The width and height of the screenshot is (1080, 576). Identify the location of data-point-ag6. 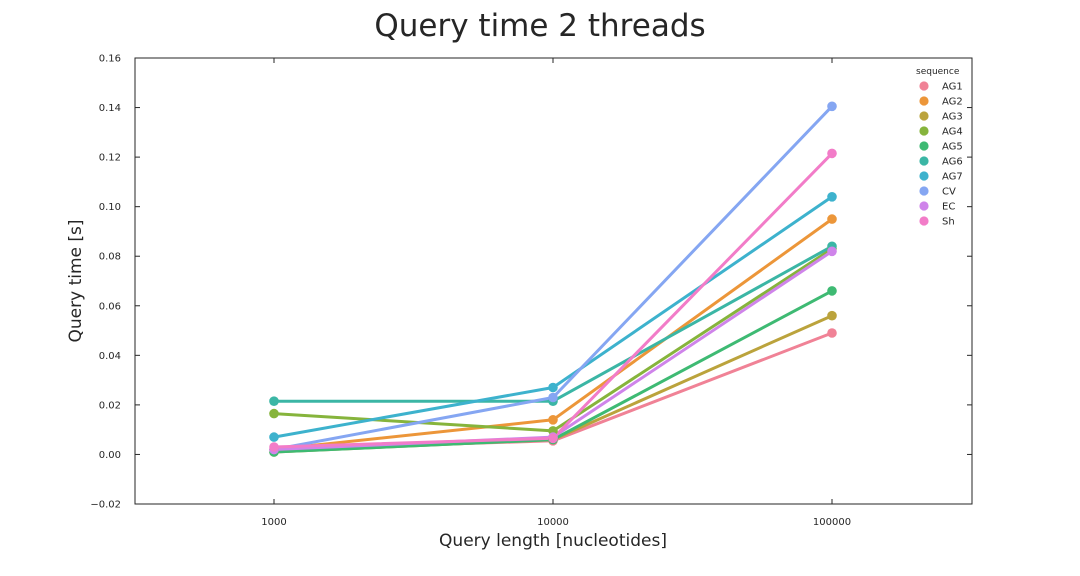
(274, 401).